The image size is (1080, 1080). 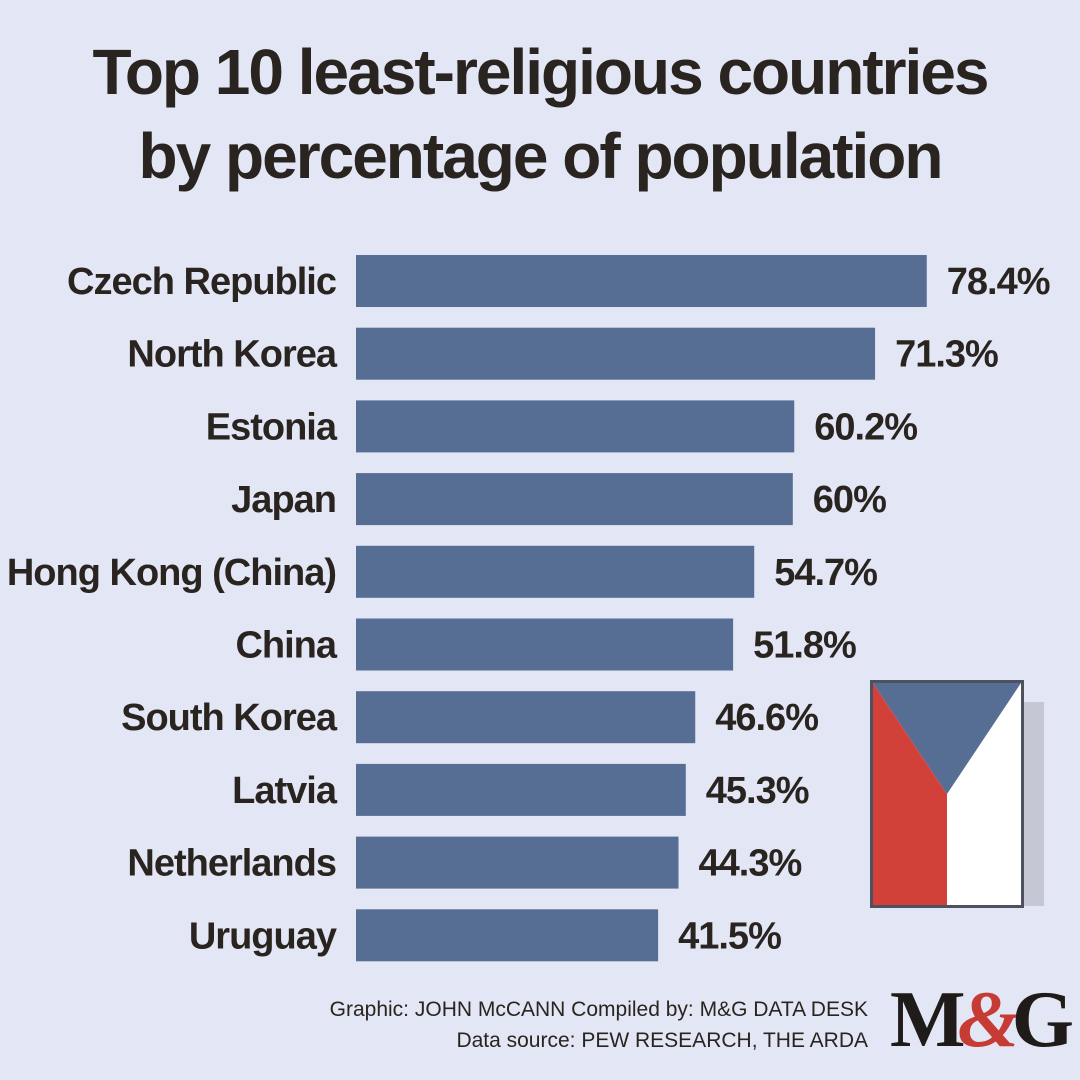 What do you see at coordinates (232, 355) in the screenshot?
I see `category-label: North Korea` at bounding box center [232, 355].